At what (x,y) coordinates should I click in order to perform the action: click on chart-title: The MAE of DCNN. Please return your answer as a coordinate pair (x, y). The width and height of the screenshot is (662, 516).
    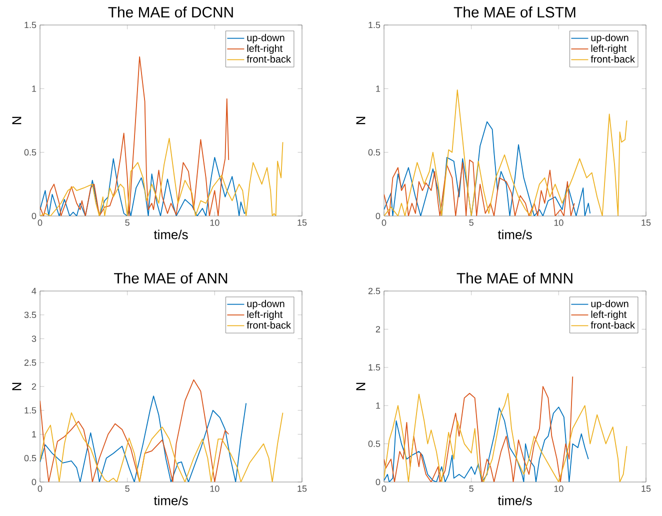
    Looking at the image, I should click on (170, 12).